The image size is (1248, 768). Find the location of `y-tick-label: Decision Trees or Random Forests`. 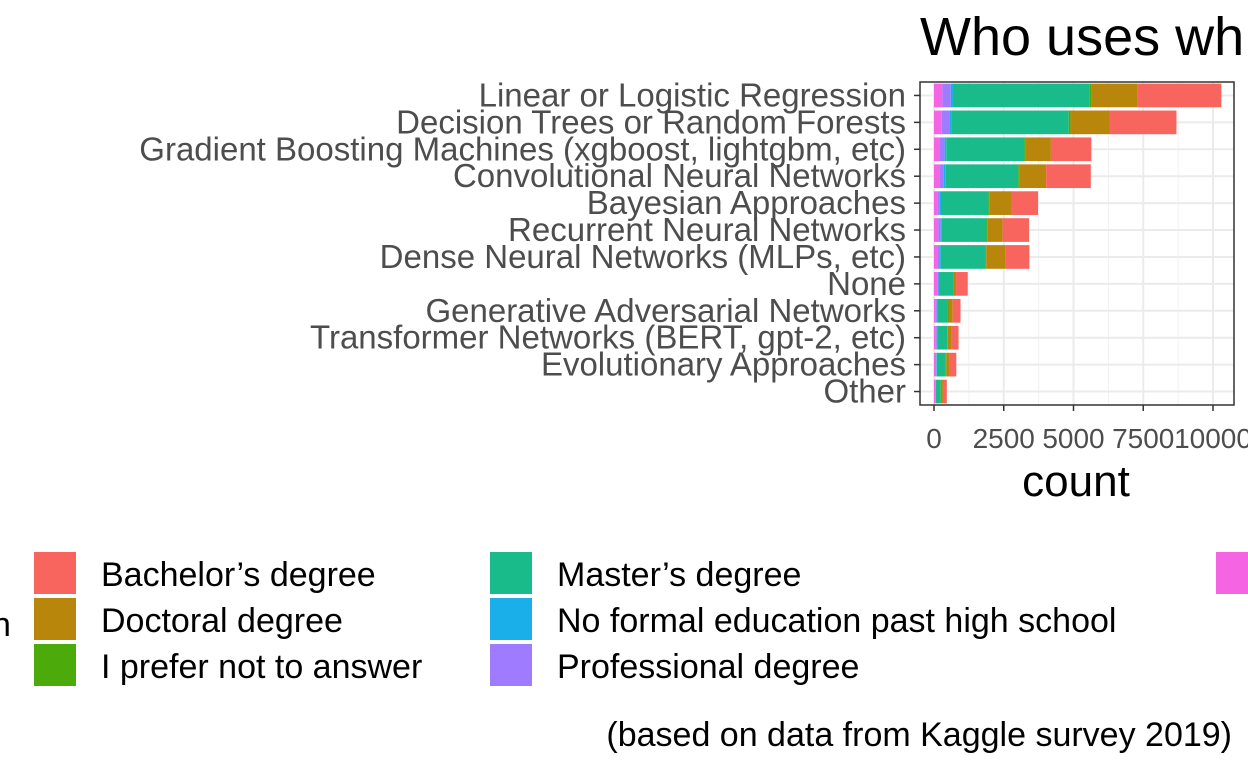

y-tick-label: Decision Trees or Random Forests is located at coordinates (651, 121).